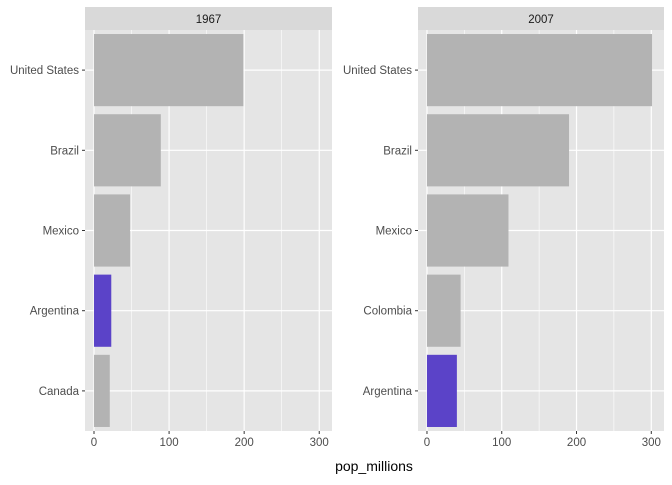 The image size is (672, 485). Describe the element at coordinates (374, 466) in the screenshot. I see `x-axis-title: pop_millions` at that location.